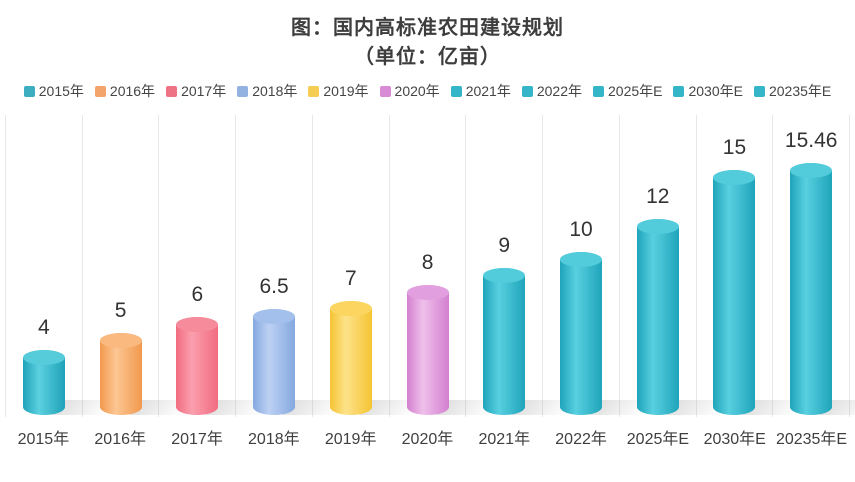 The width and height of the screenshot is (855, 482). I want to click on legend-label: 2016年, so click(132, 91).